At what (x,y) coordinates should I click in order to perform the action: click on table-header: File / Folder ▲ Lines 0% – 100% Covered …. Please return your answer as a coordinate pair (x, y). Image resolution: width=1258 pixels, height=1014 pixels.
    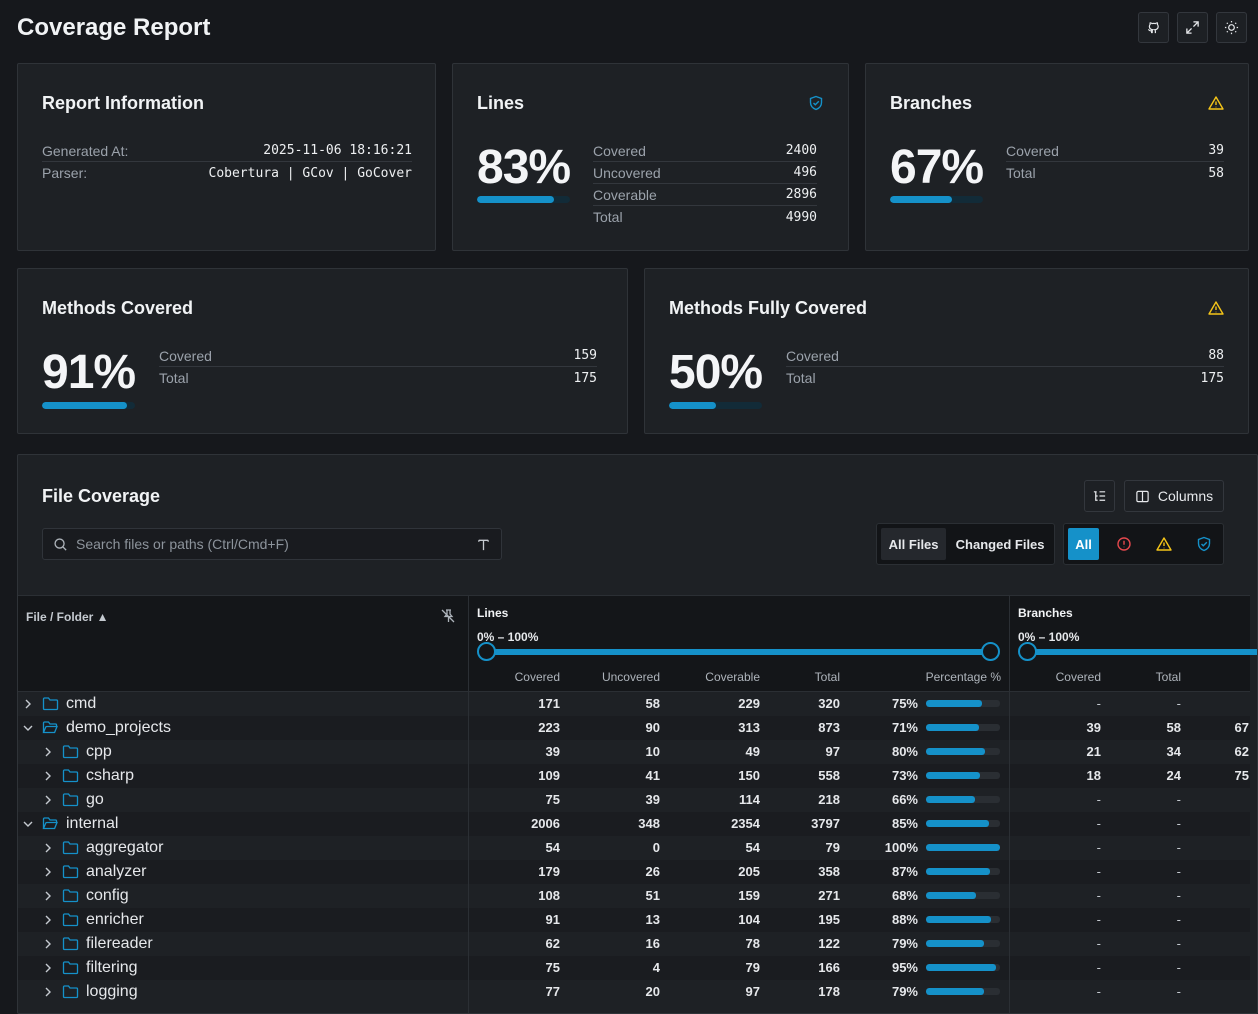
    Looking at the image, I should click on (637, 643).